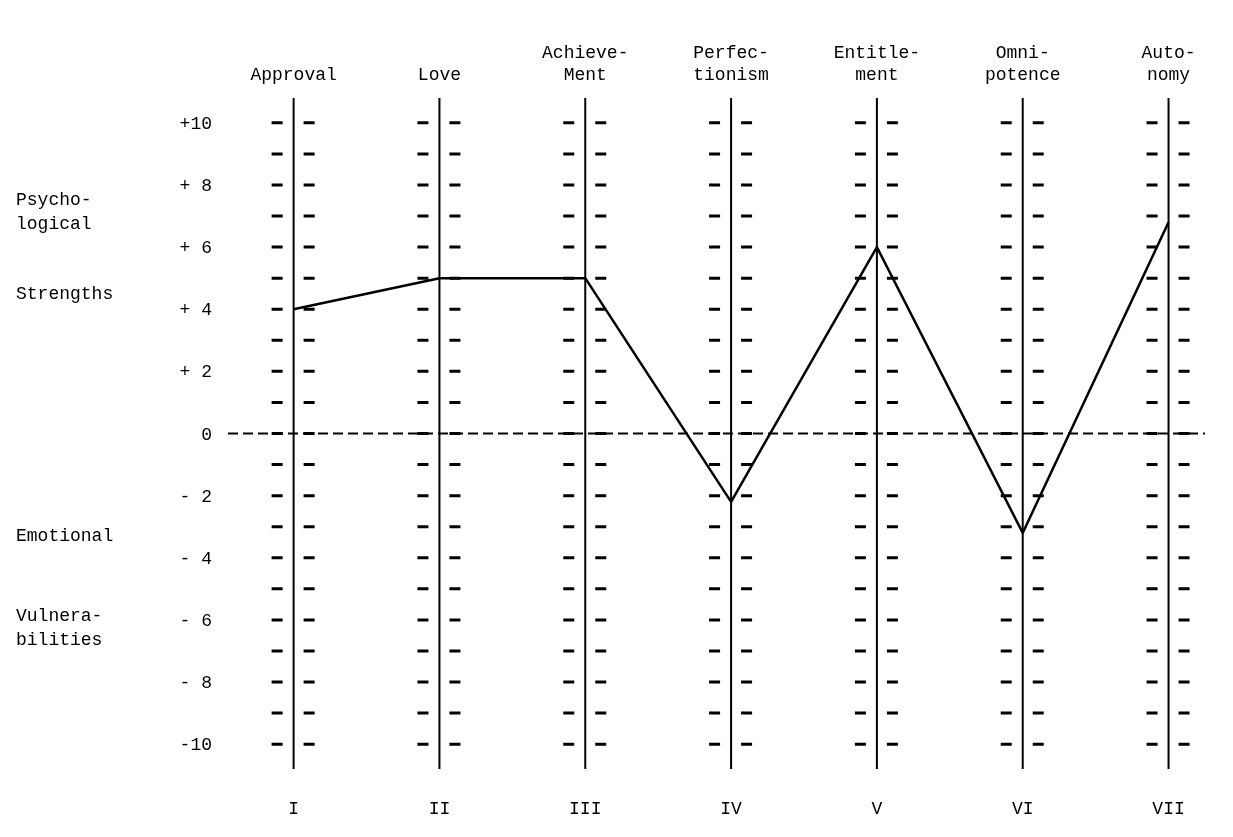  Describe the element at coordinates (195, 248) in the screenshot. I see `y-tick-label: + 6` at that location.